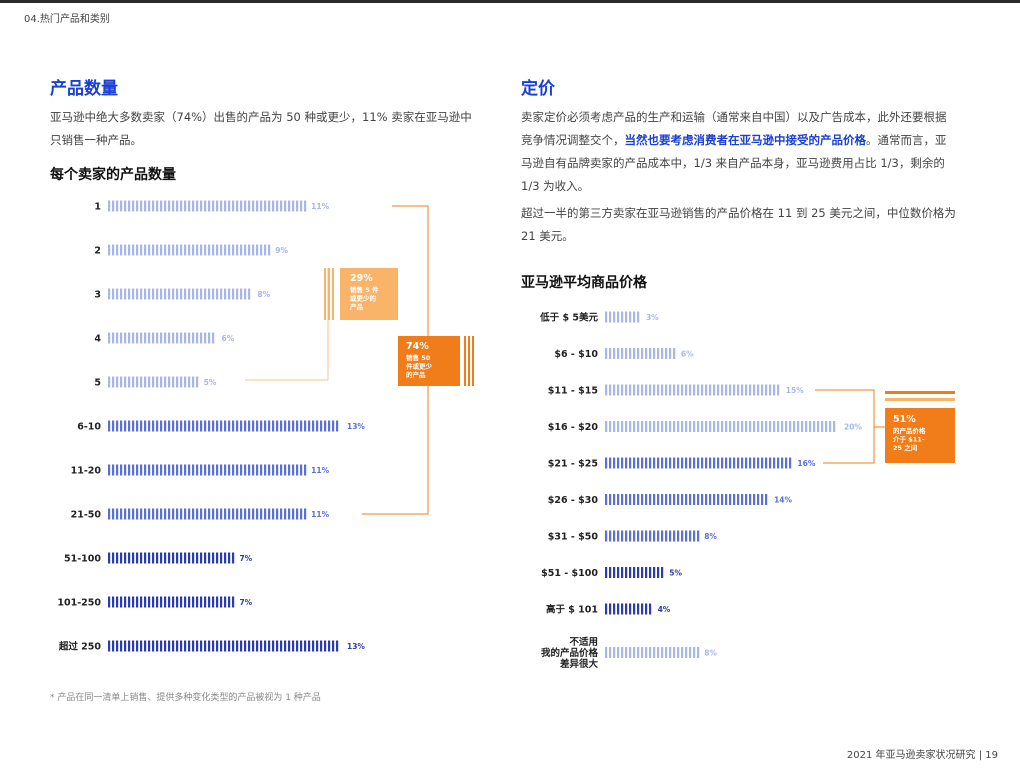 The image size is (1020, 775). I want to click on value-label: 5%, so click(210, 382).